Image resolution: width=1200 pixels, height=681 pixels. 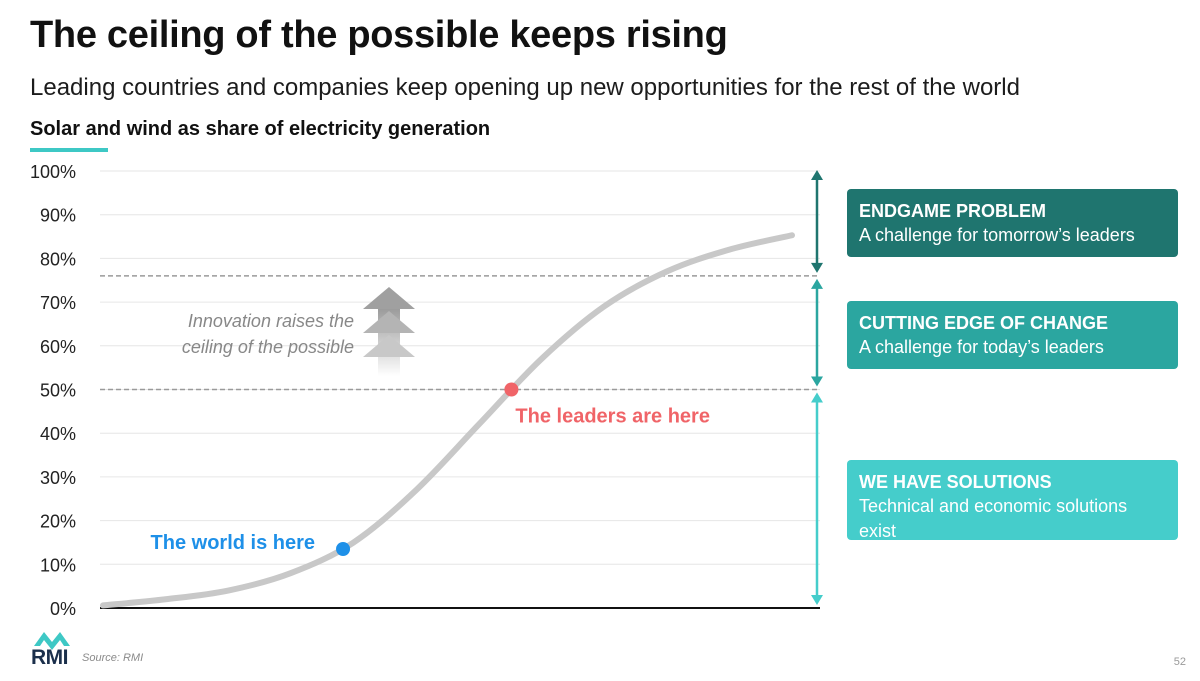 What do you see at coordinates (997, 235) in the screenshot?
I see `zone-endgame-subtitle: A challenge for tomorrow’s leaders` at bounding box center [997, 235].